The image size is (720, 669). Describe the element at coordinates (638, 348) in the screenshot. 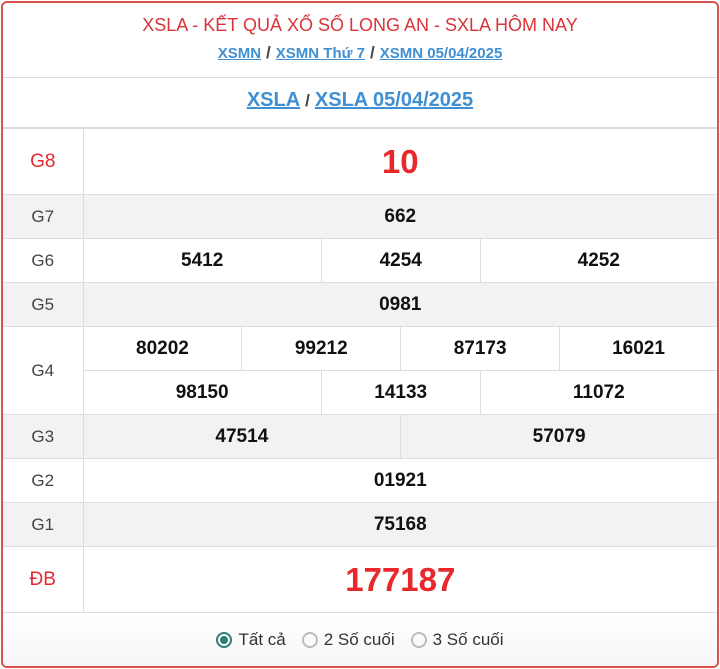

I see `prize-number: 16021` at that location.